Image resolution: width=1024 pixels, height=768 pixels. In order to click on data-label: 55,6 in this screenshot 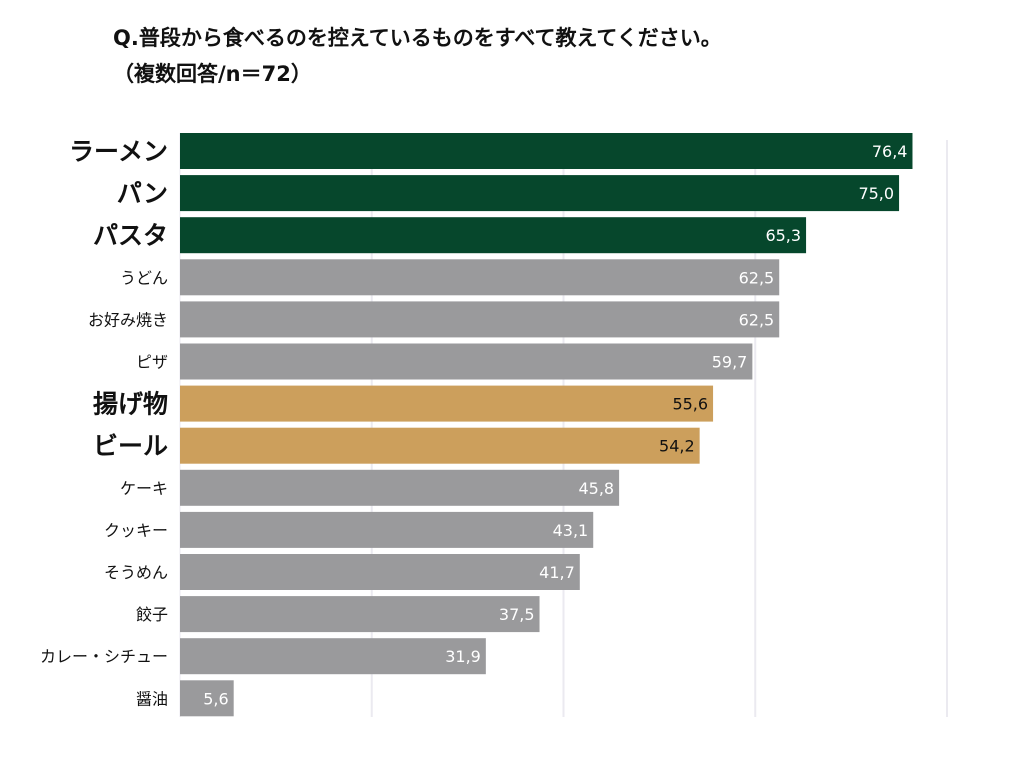, I will do `click(690, 404)`.